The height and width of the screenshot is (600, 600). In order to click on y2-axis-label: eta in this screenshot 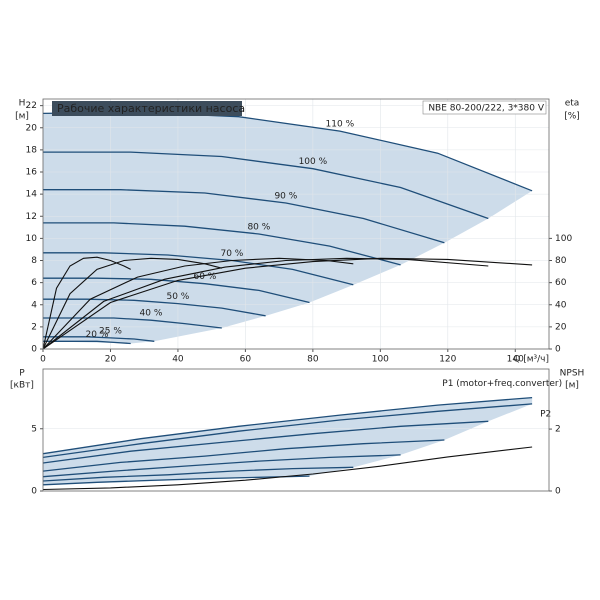, I will do `click(572, 104)`.